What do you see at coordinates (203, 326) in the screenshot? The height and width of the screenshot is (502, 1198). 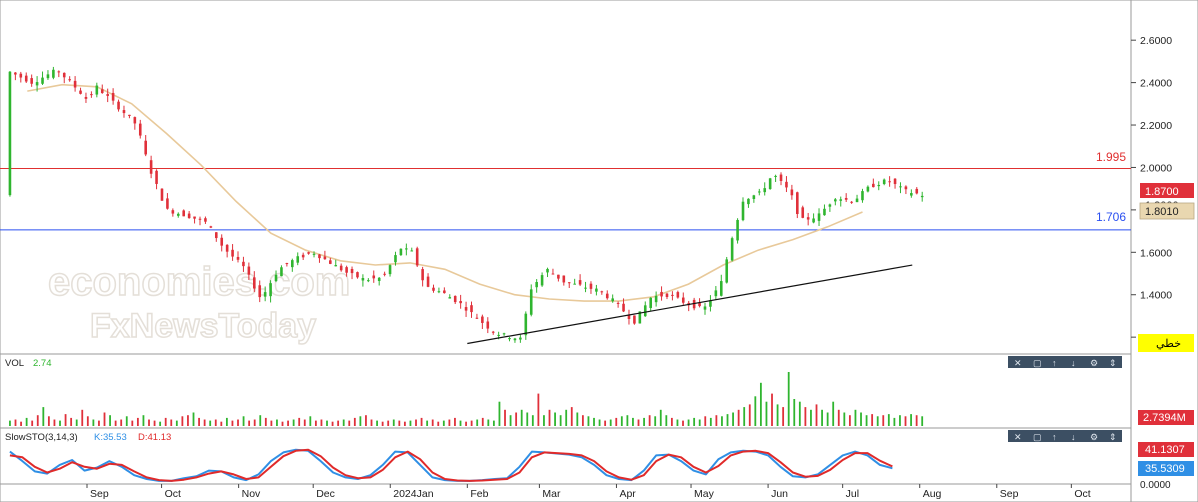 I see `watermark-line2: FxNewsToday` at bounding box center [203, 326].